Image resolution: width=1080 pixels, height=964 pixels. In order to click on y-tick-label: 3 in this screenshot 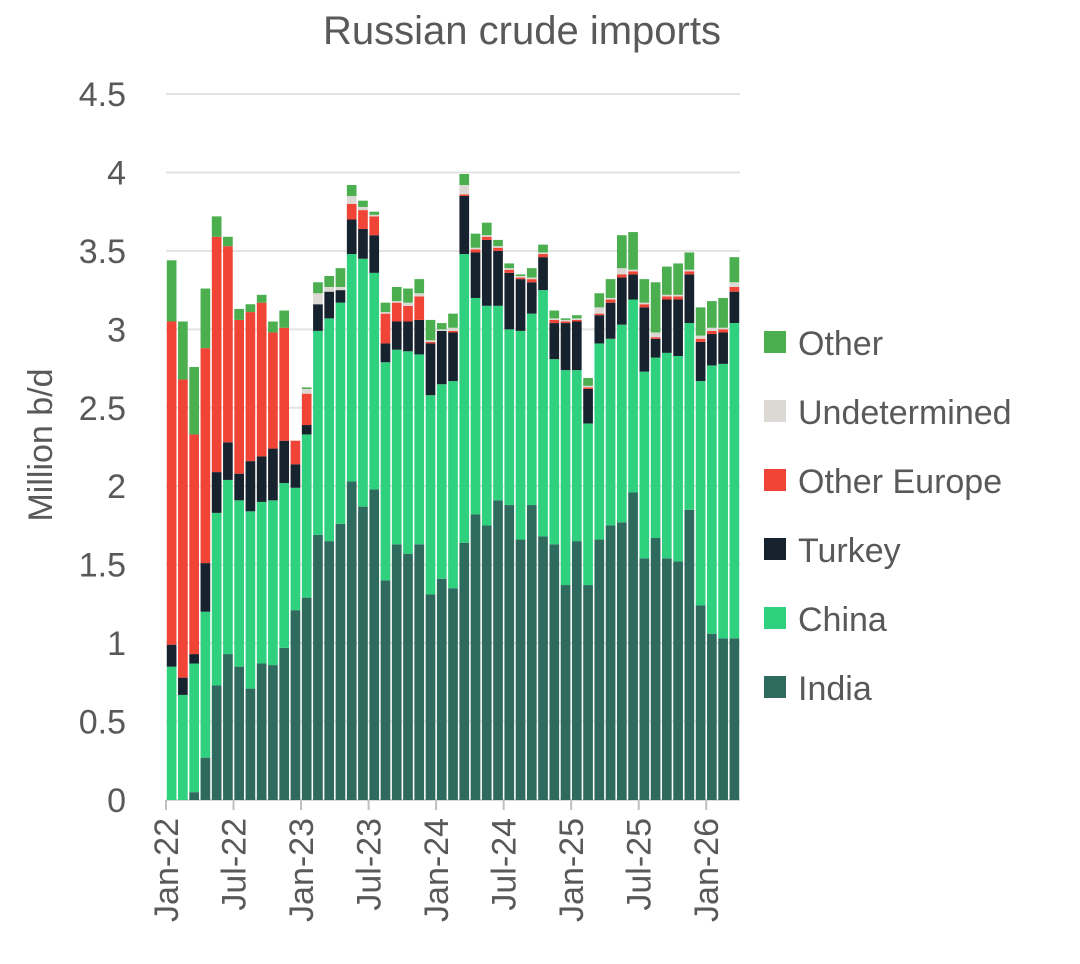, I will do `click(116, 330)`.